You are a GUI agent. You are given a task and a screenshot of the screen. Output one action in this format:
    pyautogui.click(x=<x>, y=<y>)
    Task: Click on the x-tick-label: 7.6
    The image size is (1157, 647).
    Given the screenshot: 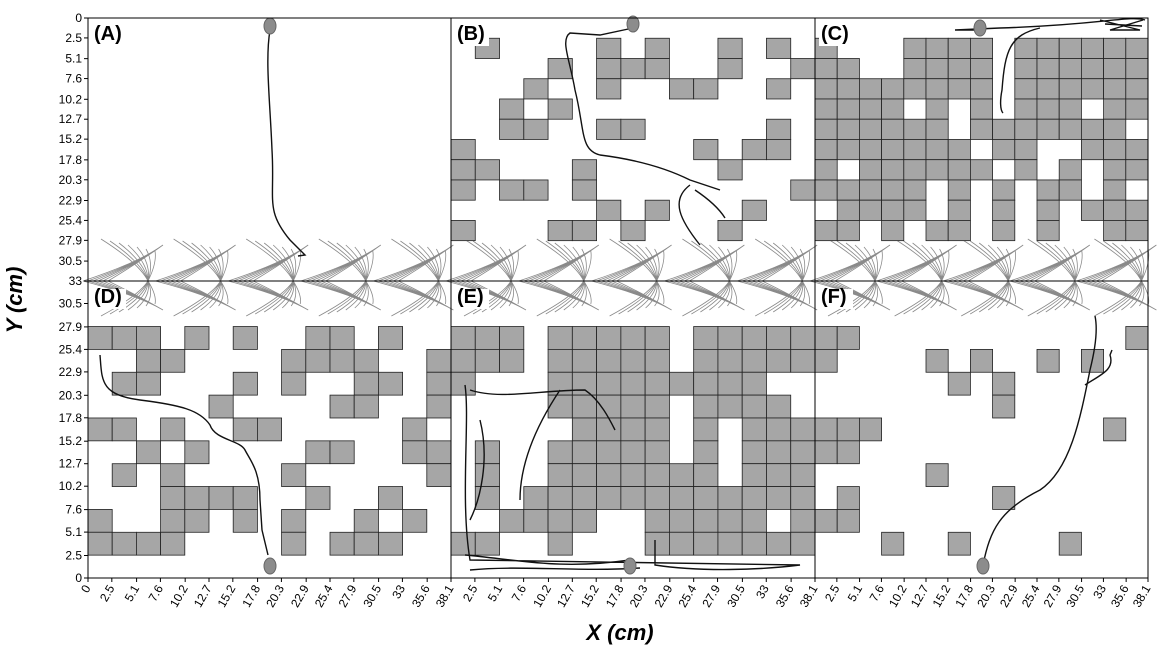 What is the action you would take?
    pyautogui.click(x=519, y=593)
    